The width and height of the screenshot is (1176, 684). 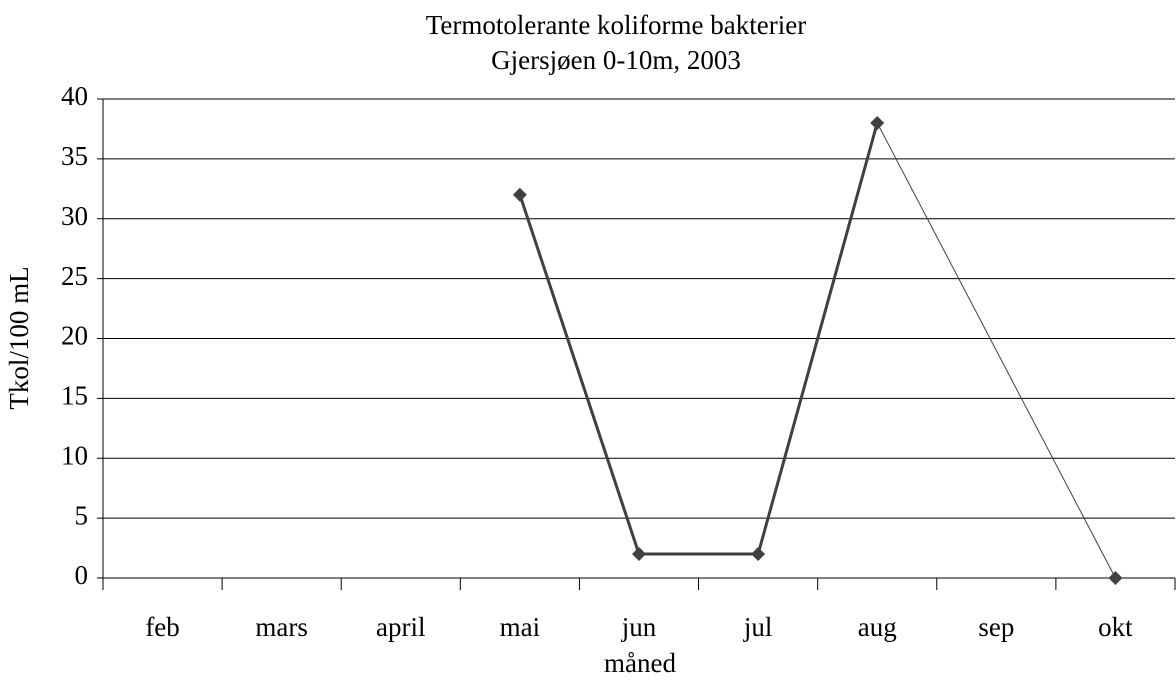 What do you see at coordinates (400, 627) in the screenshot?
I see `x-tick-label: april` at bounding box center [400, 627].